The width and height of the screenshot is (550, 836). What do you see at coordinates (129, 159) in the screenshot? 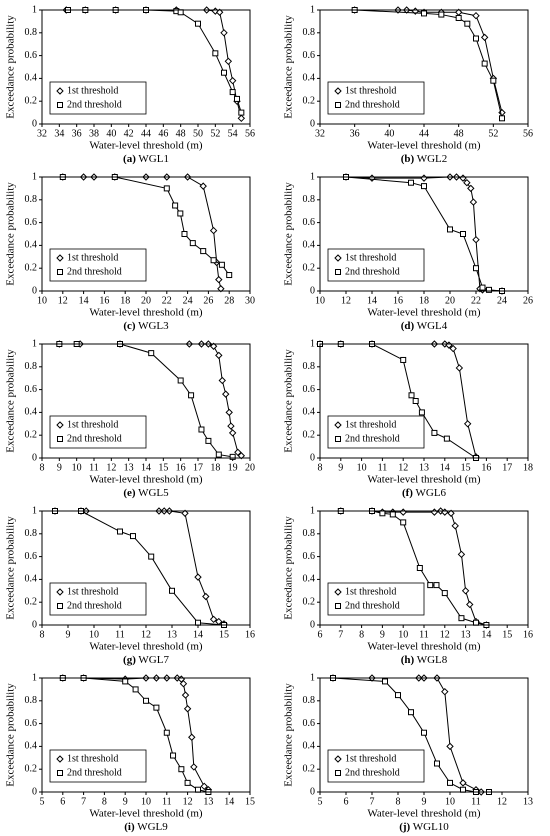
I see `caption-panel: (a)` at bounding box center [129, 159].